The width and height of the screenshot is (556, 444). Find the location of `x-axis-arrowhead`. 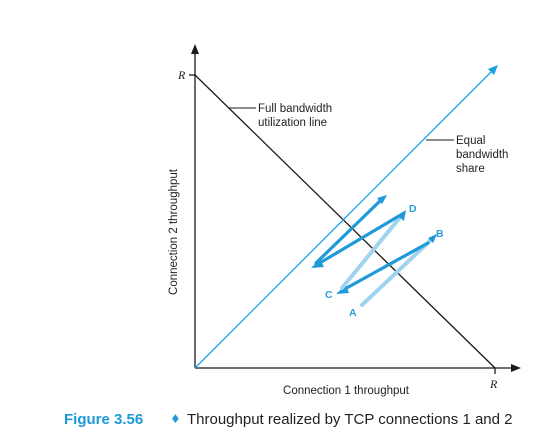

x-axis-arrowhead is located at coordinates (516, 368).